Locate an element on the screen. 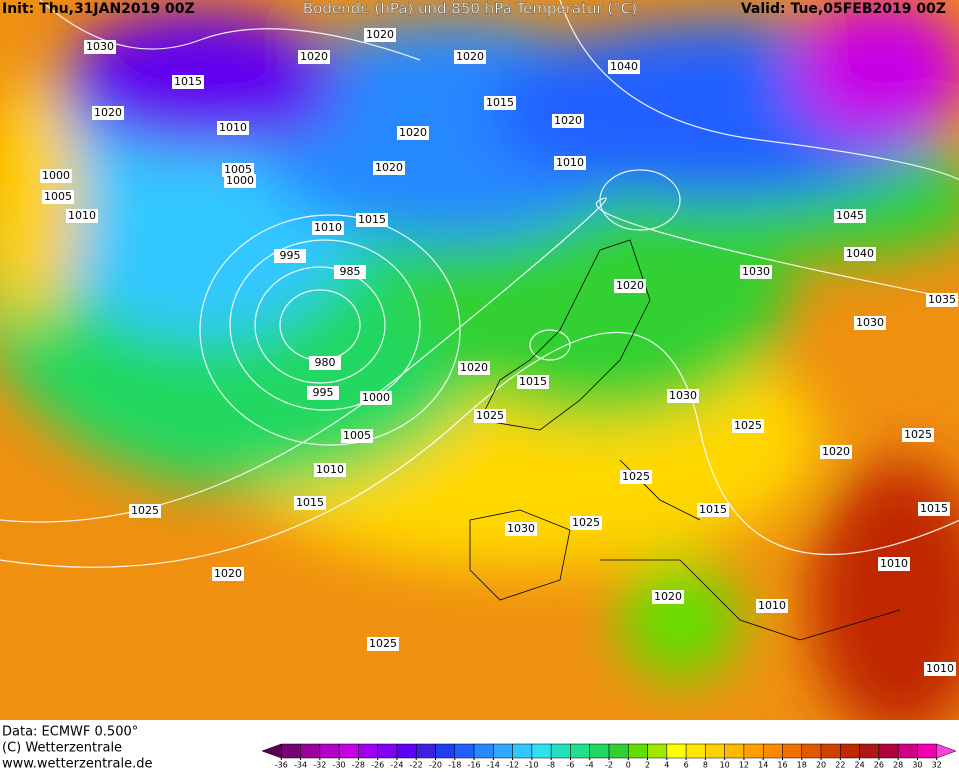 This screenshot has height=774, width=959. isobar-label: 1035 is located at coordinates (942, 299).